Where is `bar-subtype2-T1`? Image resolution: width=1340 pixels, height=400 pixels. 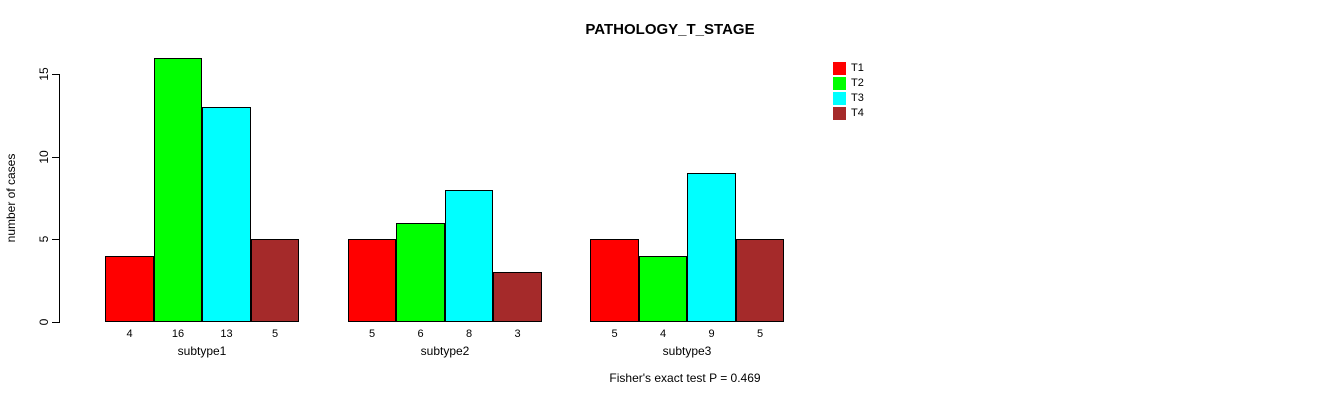
bar-subtype2-T1 is located at coordinates (372, 280).